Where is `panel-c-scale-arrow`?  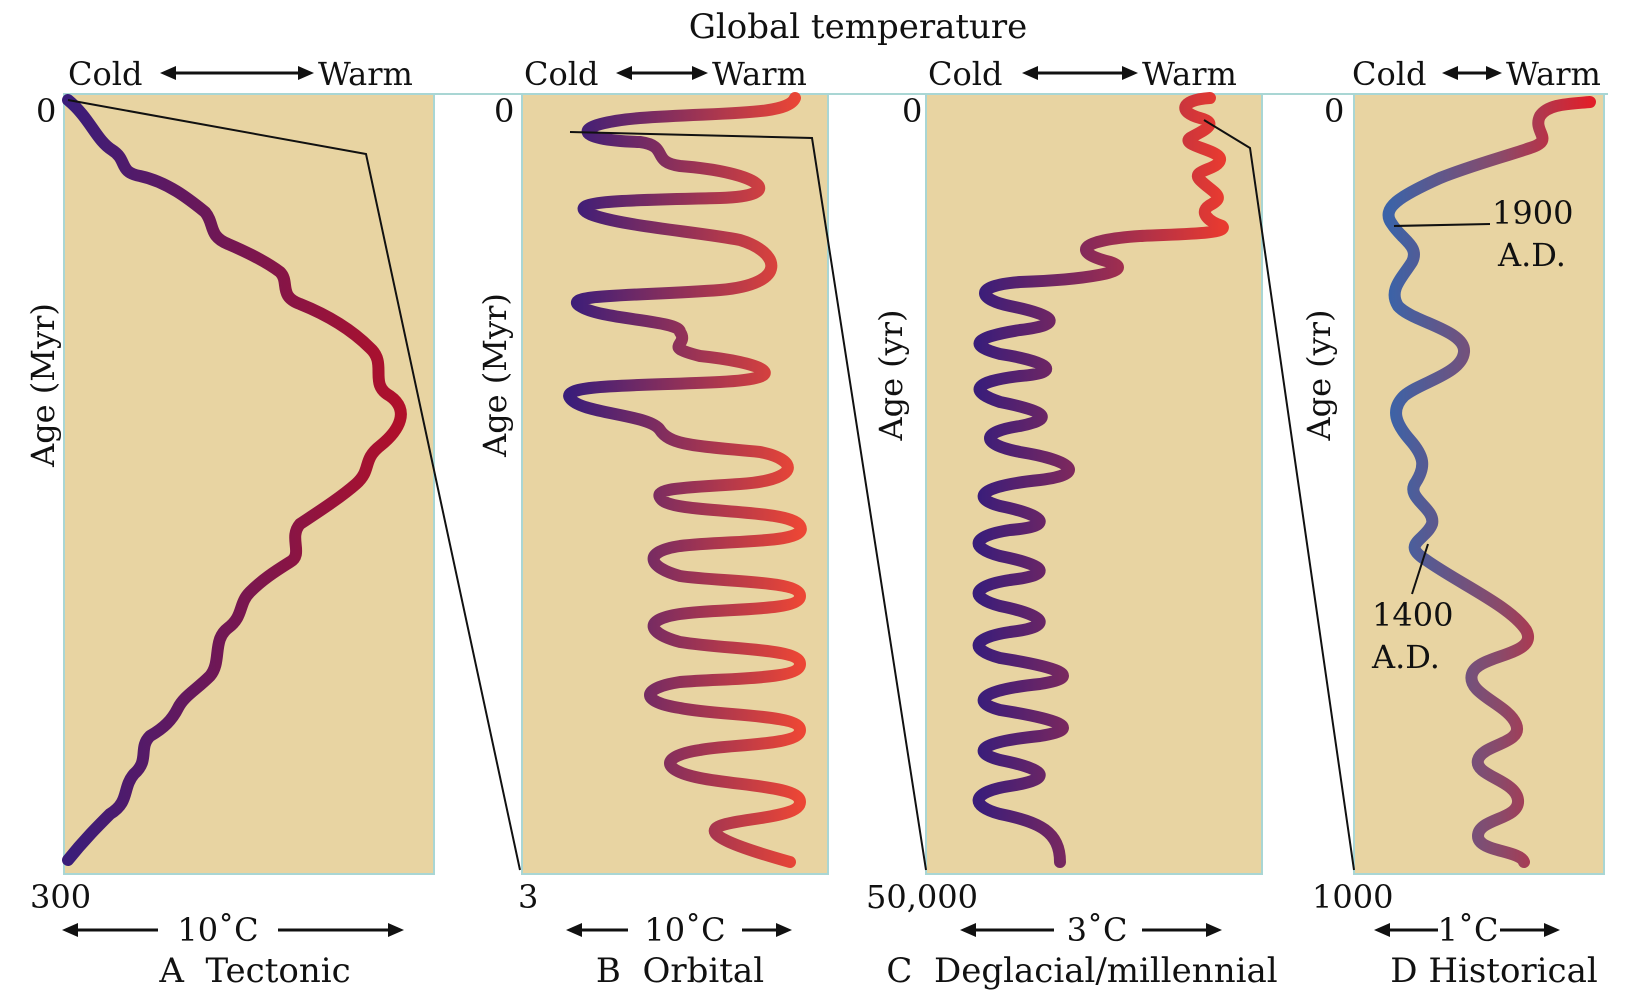
panel-c-scale-arrow is located at coordinates (1091, 930).